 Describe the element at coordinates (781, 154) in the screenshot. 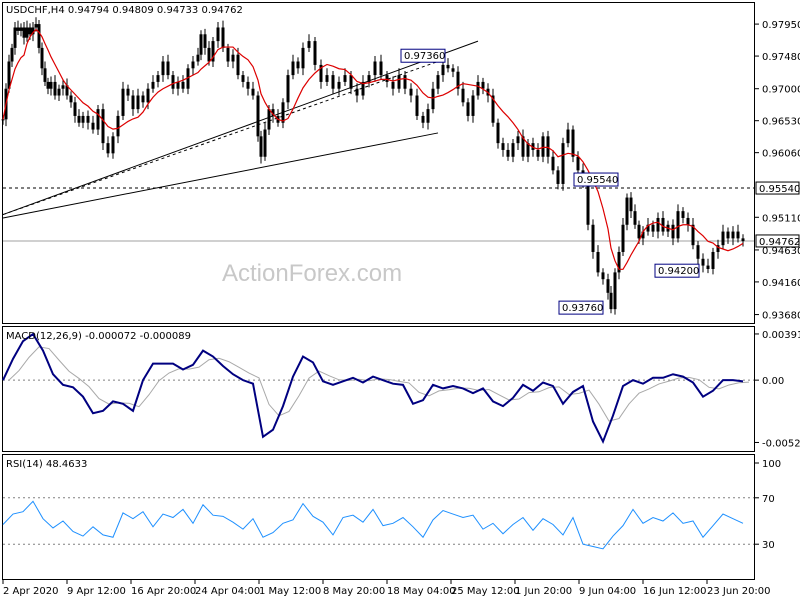

I see `price-y-tick-label: 0.96060` at that location.